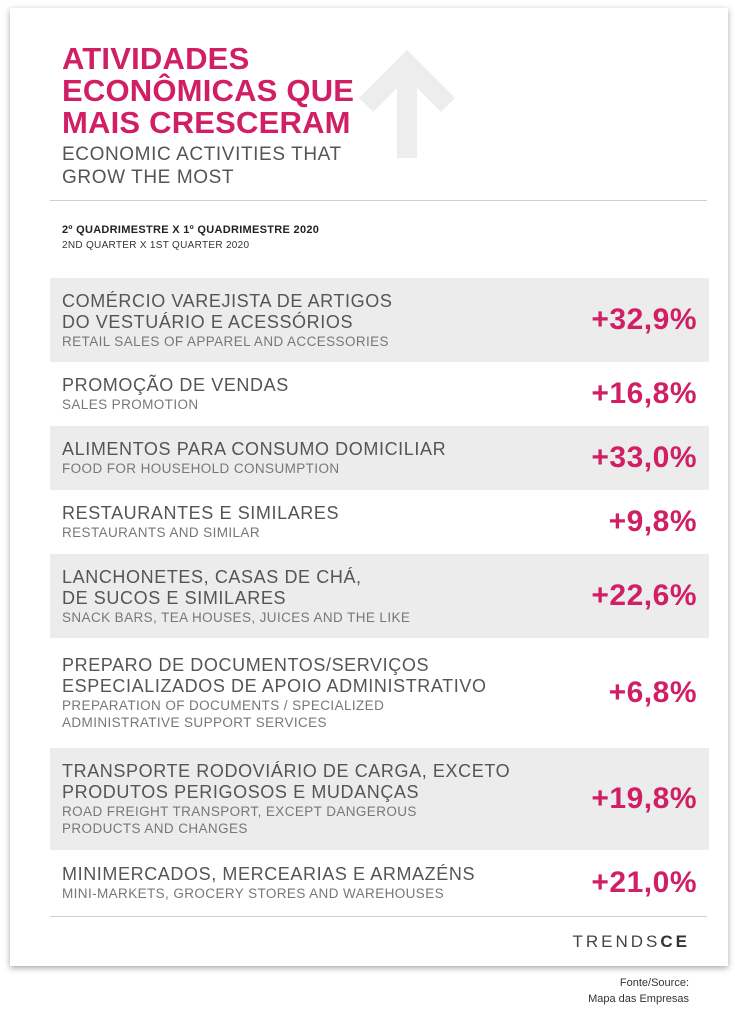 Image resolution: width=735 pixels, height=1024 pixels. What do you see at coordinates (191, 230) in the screenshot?
I see `period-label-pt: 2º QUADRIMESTRE X 1º QUADRIMESTRE 2020` at bounding box center [191, 230].